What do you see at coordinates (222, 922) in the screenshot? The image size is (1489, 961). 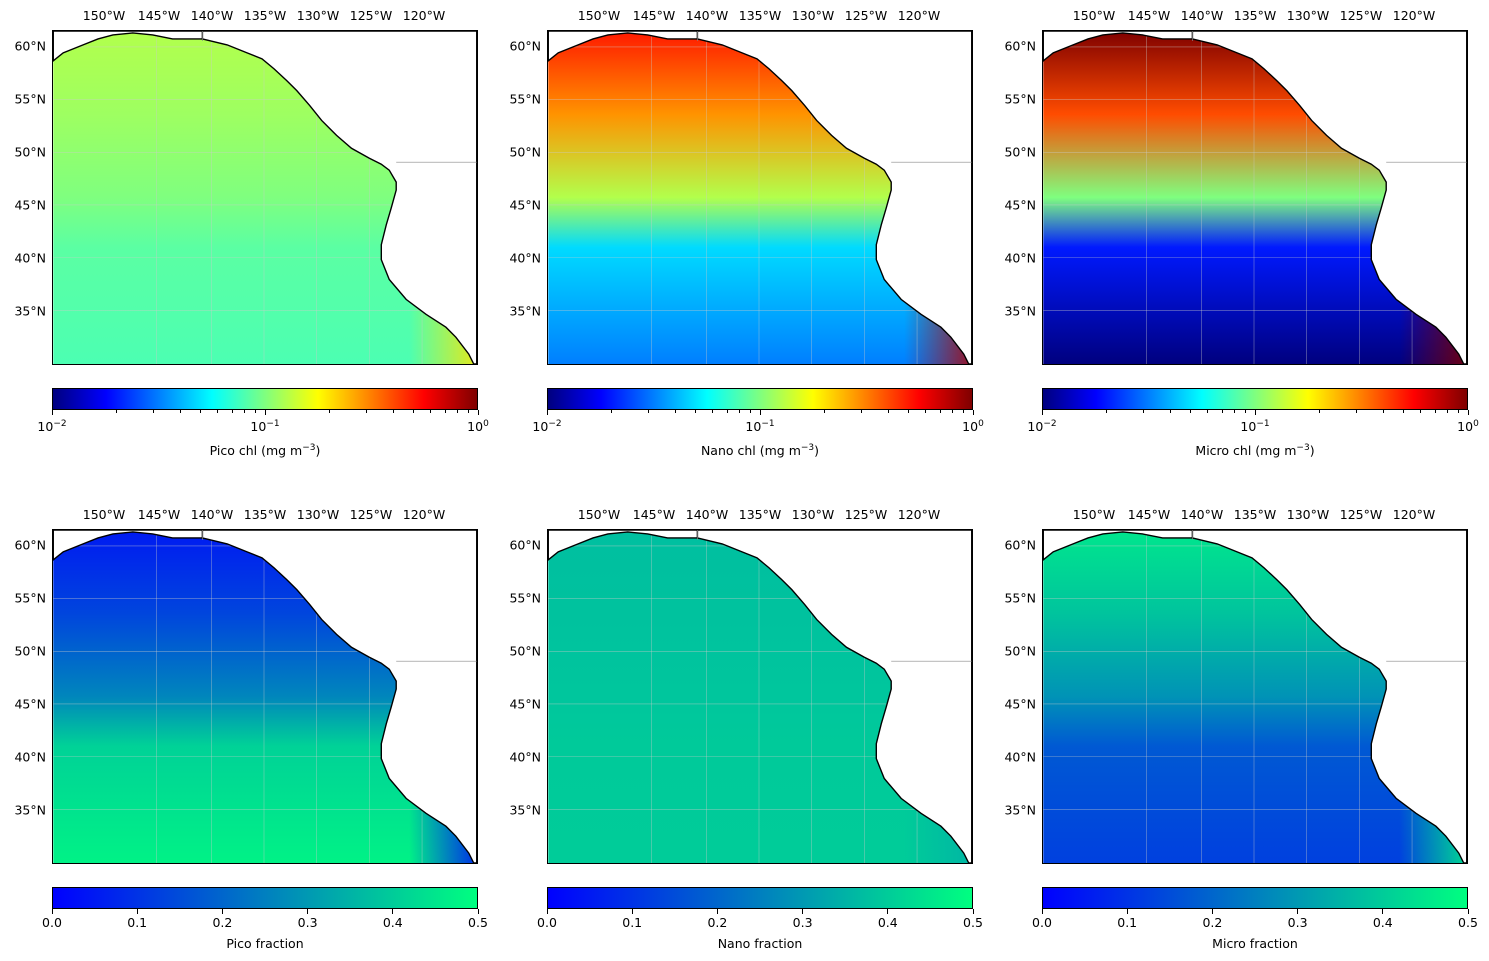 I see `colorbar-tick-label: 0.2` at bounding box center [222, 922].